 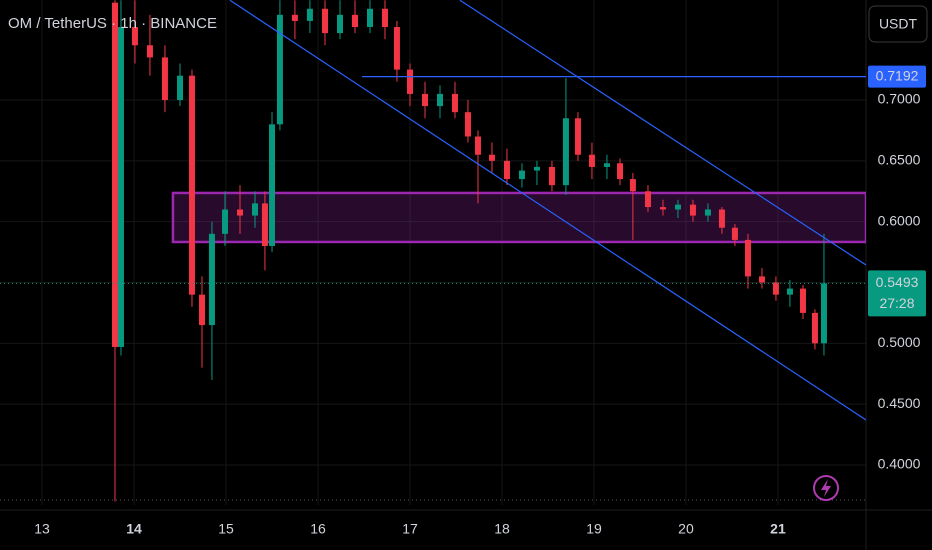 What do you see at coordinates (686, 529) in the screenshot?
I see `x-tick-label: 20` at bounding box center [686, 529].